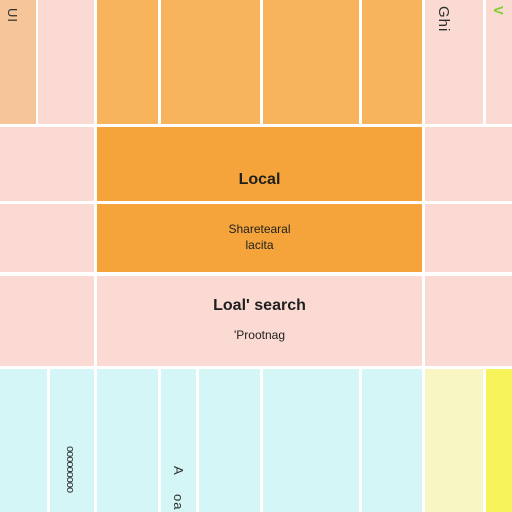 Image resolution: width=512 pixels, height=512 pixels. I want to click on tile-row2-left, so click(47, 164).